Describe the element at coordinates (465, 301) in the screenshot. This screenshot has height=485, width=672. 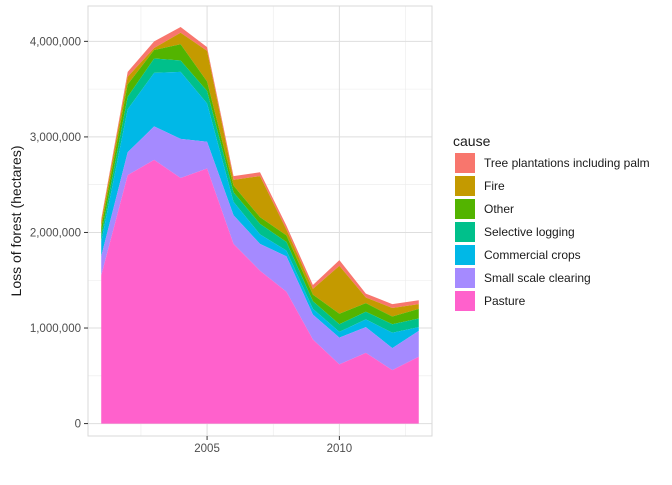
I see `legend-swatch-pasture` at that location.